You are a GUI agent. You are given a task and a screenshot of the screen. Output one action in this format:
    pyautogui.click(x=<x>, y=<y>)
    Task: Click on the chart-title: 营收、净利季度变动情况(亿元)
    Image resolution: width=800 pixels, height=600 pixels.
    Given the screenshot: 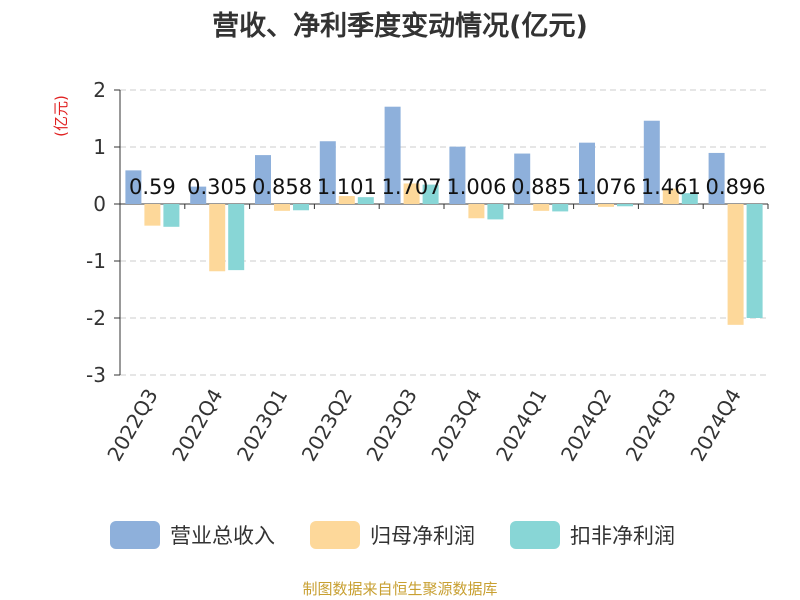 What is the action you would take?
    pyautogui.click(x=400, y=26)
    